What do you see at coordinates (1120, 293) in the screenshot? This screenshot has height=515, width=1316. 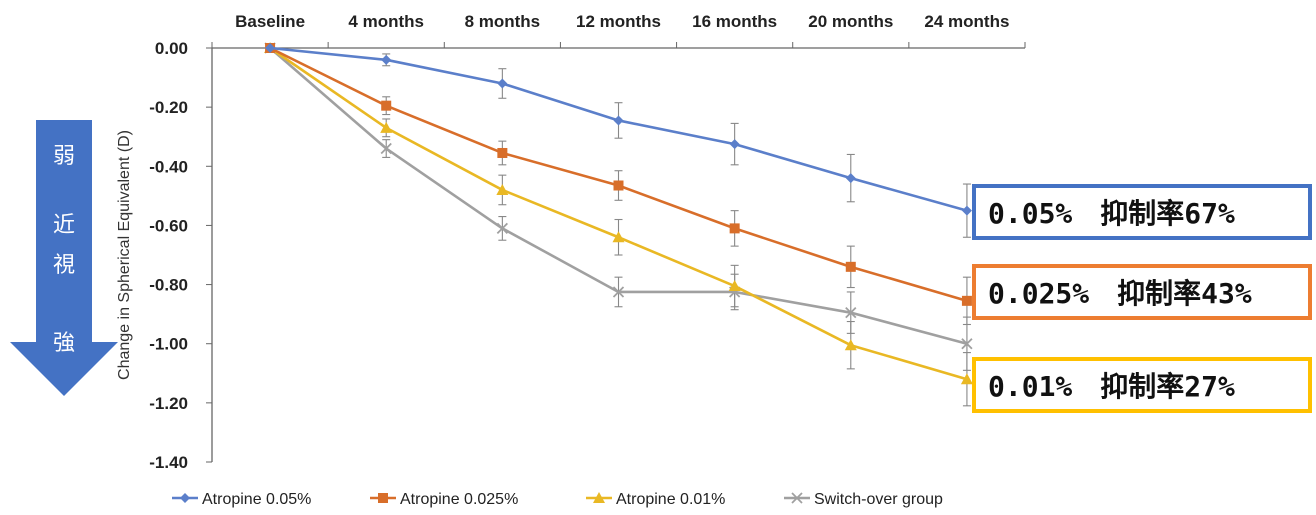 I see `callout-text: 0.025% 抑制率43%` at bounding box center [1120, 293].